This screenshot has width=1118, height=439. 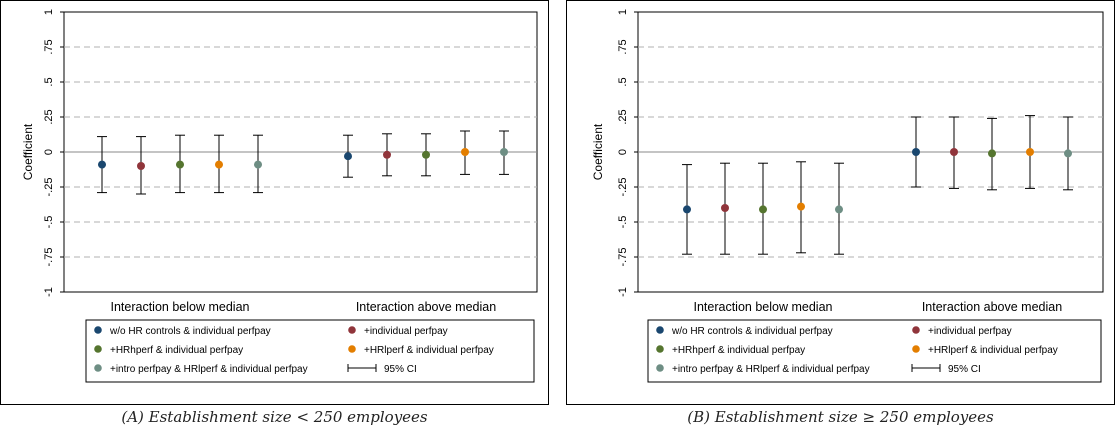 I want to click on caption-b: (B) Establishment size ≥ 250 employees, so click(x=840, y=417).